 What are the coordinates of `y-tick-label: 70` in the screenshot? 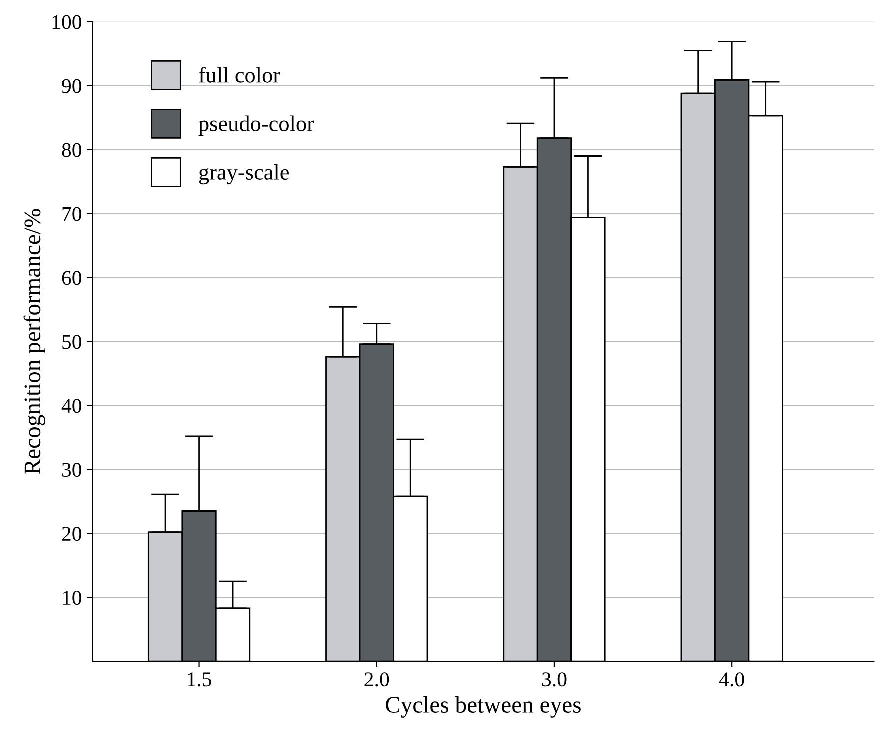 It's located at (72, 214).